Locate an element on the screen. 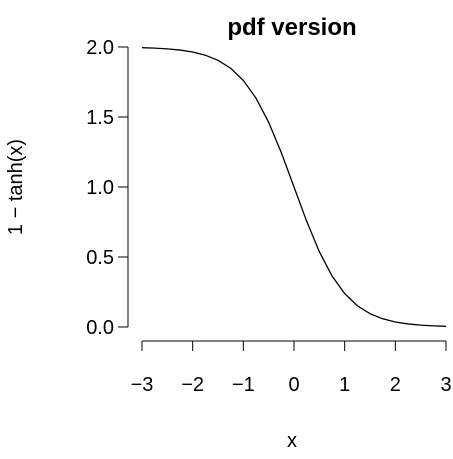 The width and height of the screenshot is (453, 459). x-tick-label: −2 is located at coordinates (192, 385).